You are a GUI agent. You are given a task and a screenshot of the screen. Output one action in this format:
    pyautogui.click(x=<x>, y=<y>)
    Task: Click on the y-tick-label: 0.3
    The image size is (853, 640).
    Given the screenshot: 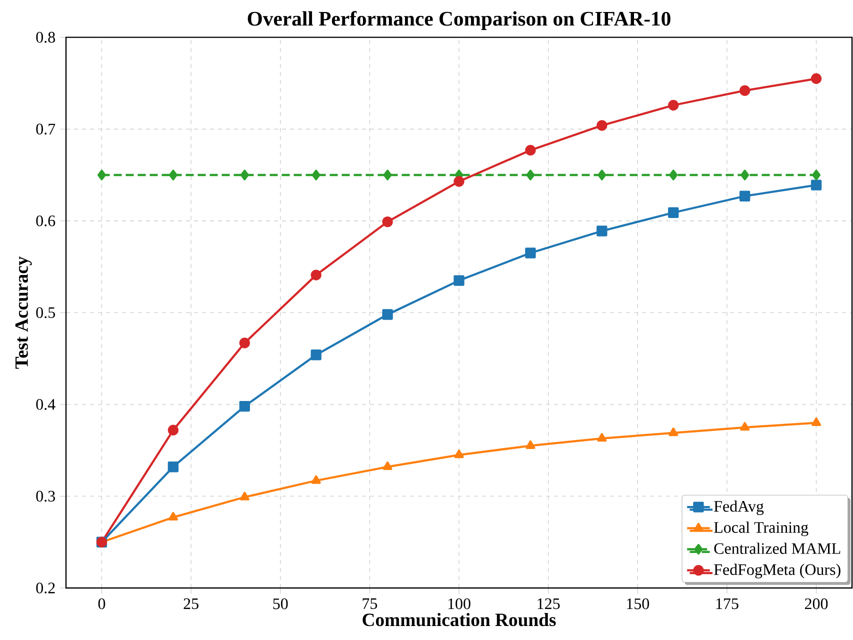 What is the action you would take?
    pyautogui.click(x=45, y=496)
    